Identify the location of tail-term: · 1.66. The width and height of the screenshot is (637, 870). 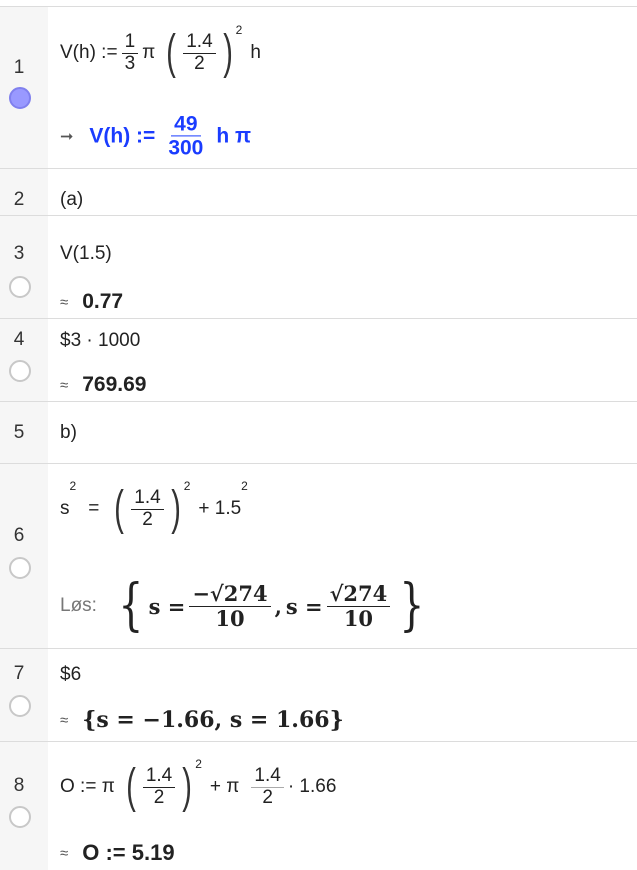
(312, 786).